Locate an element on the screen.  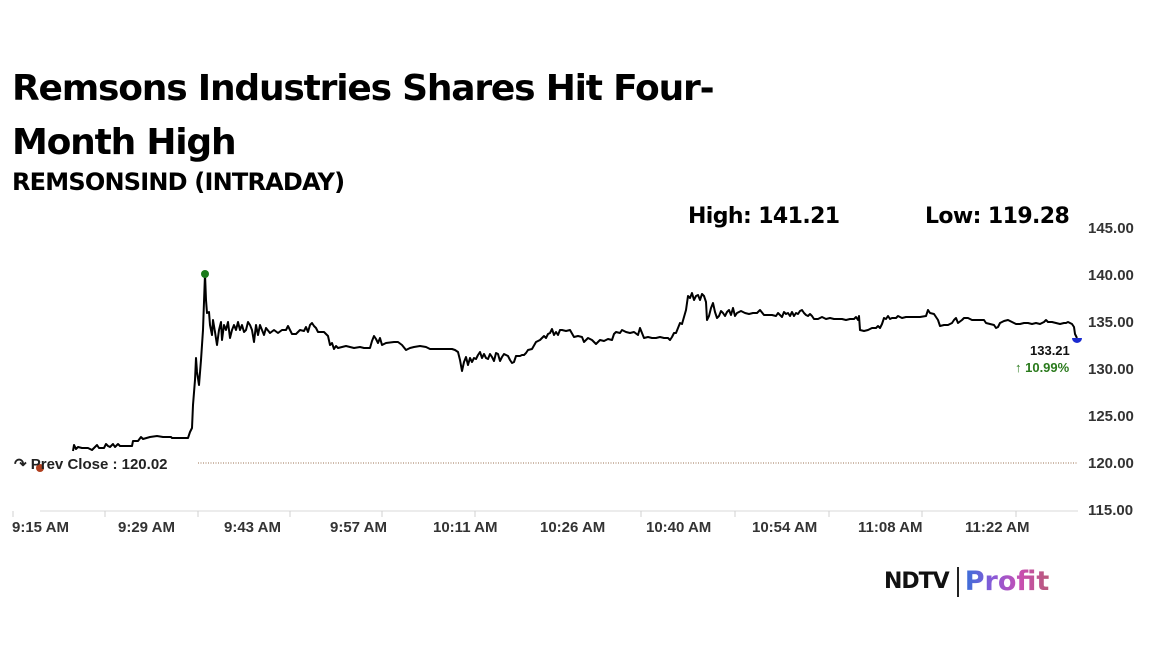
high-stat: High: 141.21 is located at coordinates (764, 216).